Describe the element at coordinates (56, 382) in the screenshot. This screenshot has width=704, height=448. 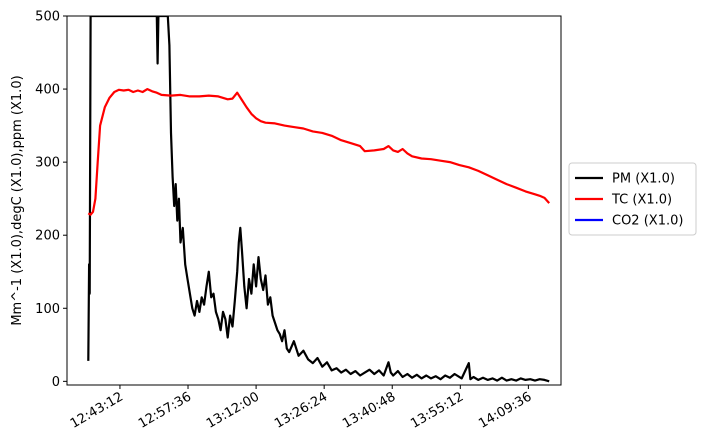
I see `y-tick-label-0: 0` at that location.